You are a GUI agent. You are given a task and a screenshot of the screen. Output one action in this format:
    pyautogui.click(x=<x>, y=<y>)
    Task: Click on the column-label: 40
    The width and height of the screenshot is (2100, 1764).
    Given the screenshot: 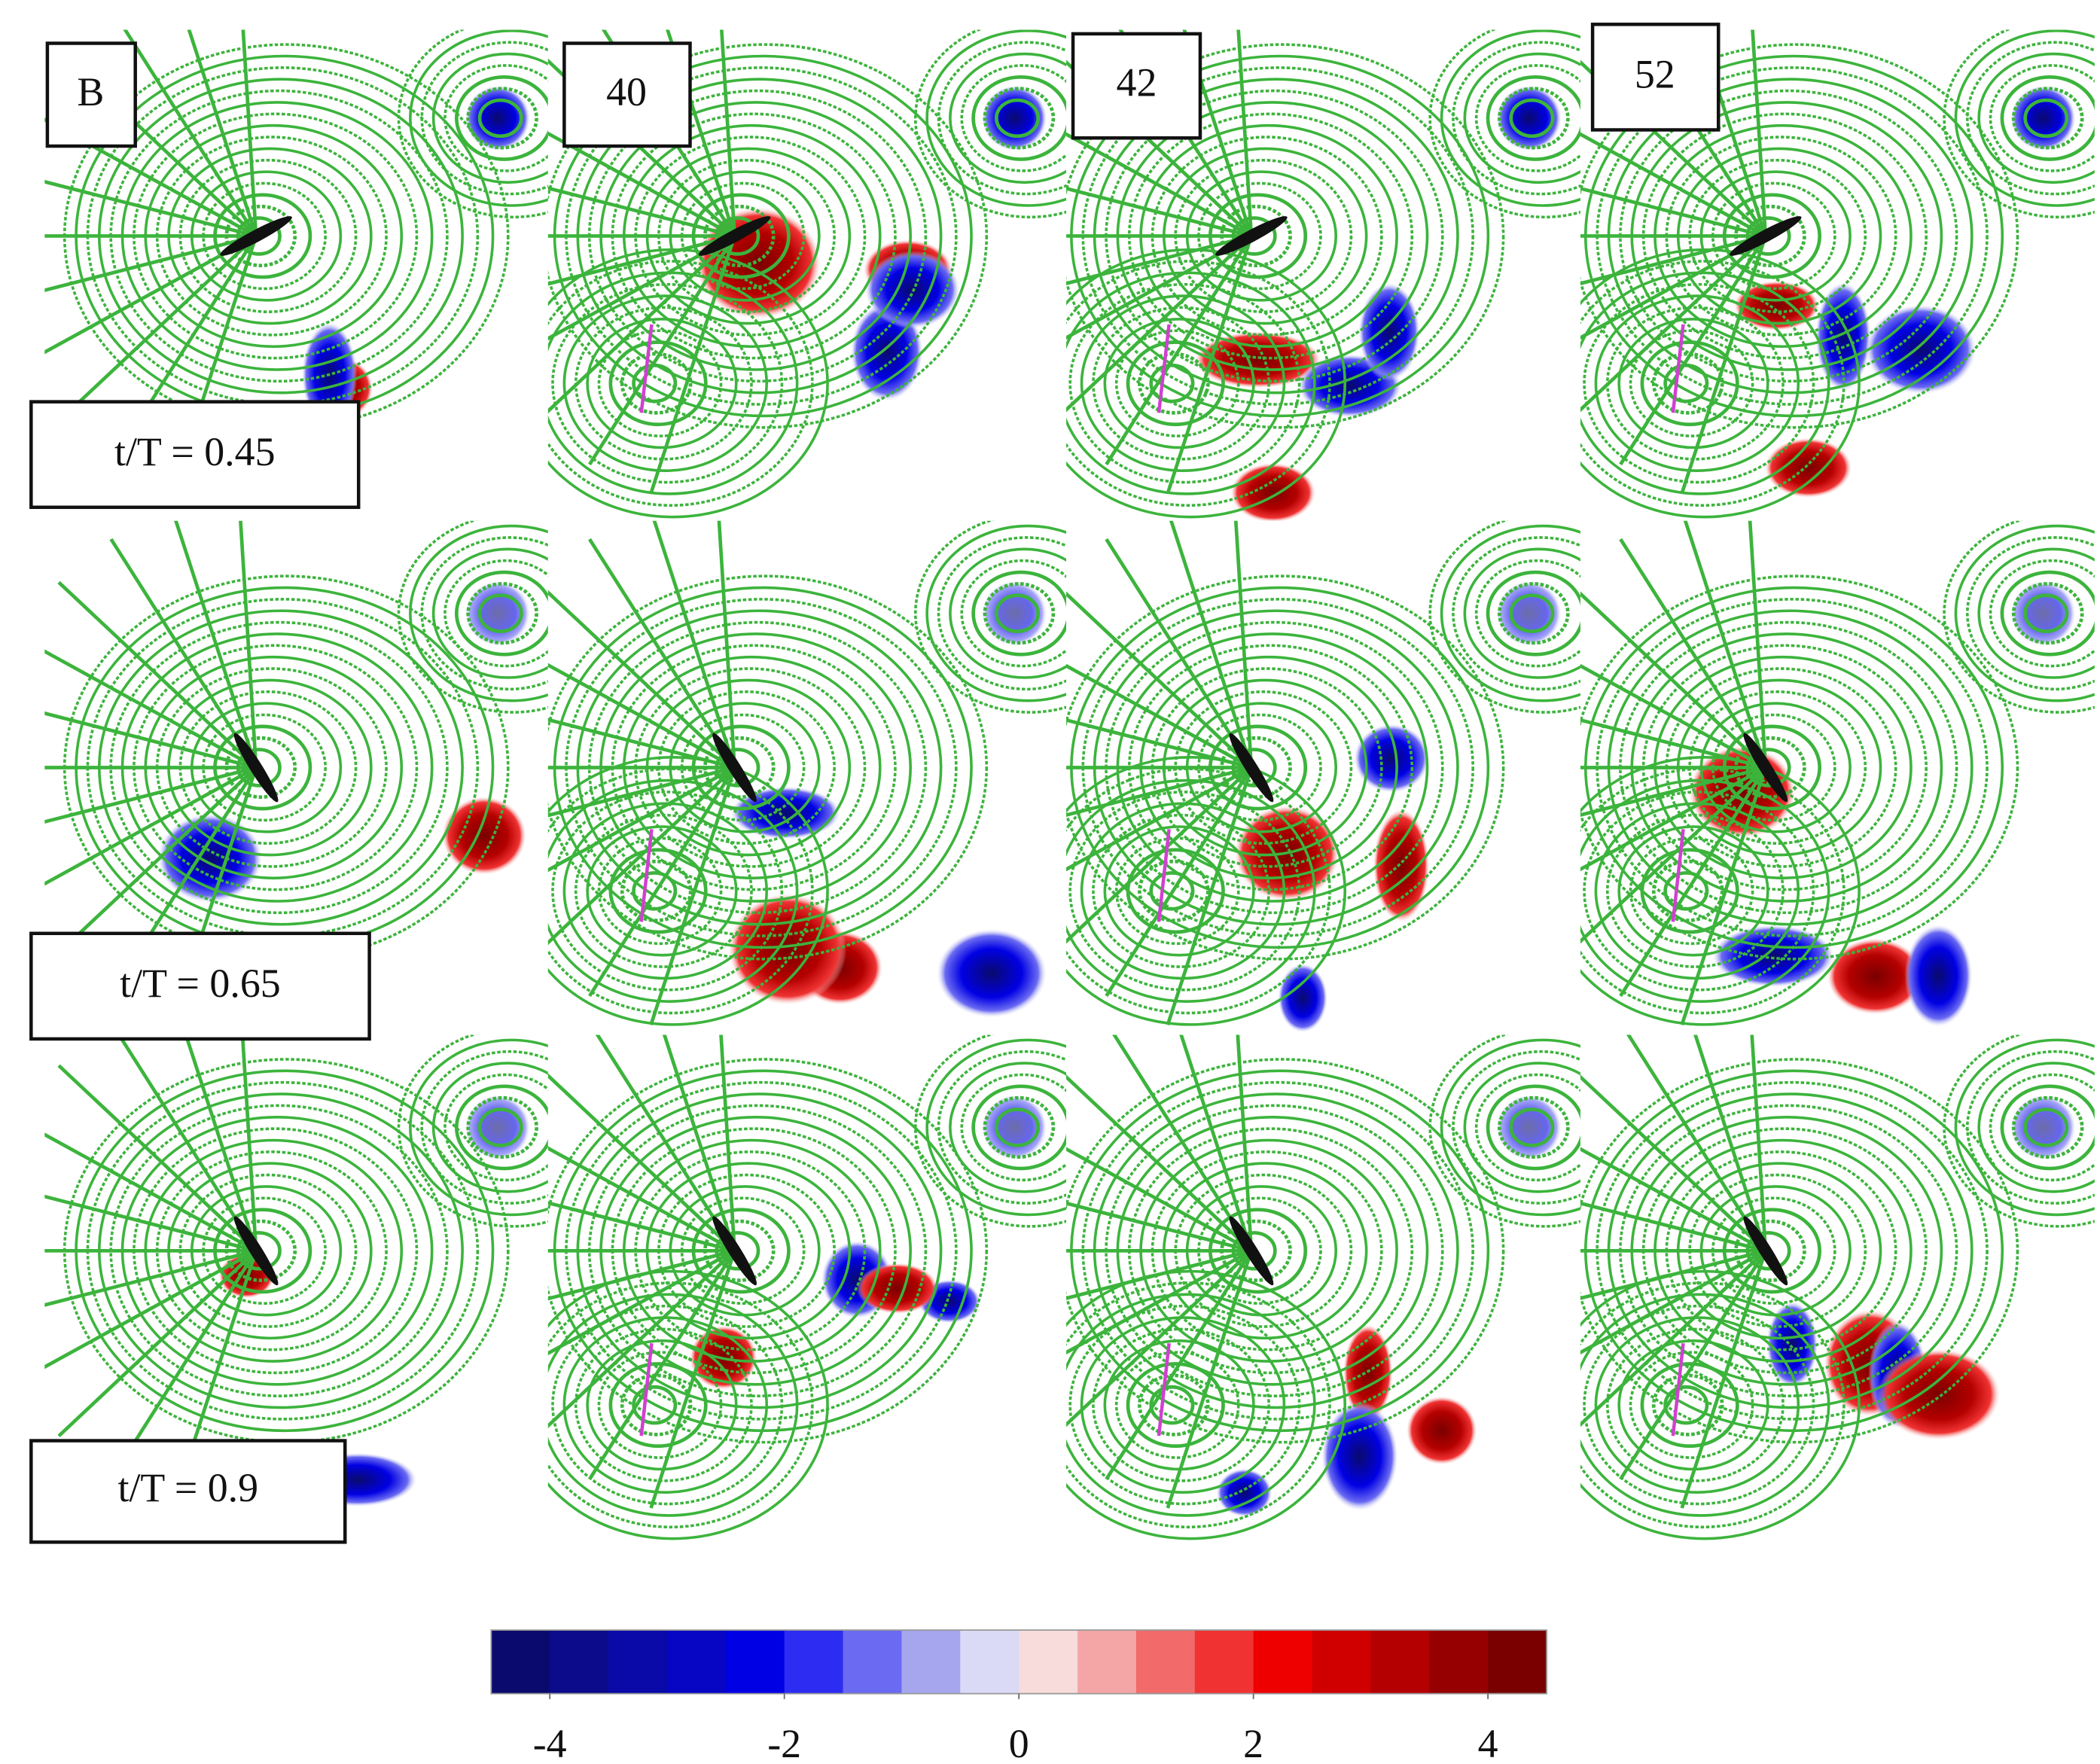 What is the action you would take?
    pyautogui.click(x=627, y=94)
    